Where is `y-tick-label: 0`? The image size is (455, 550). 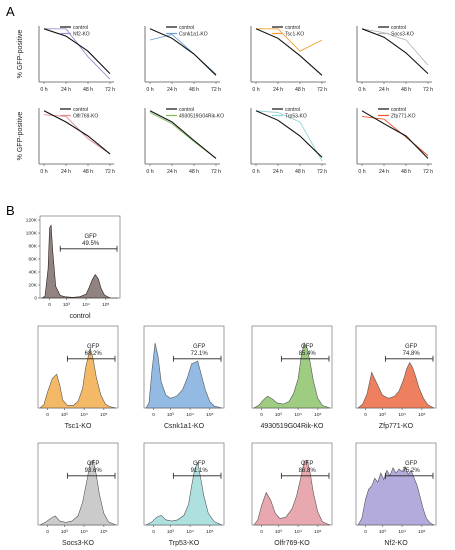
y-tick-label: 0 is located at coordinates (35, 299).